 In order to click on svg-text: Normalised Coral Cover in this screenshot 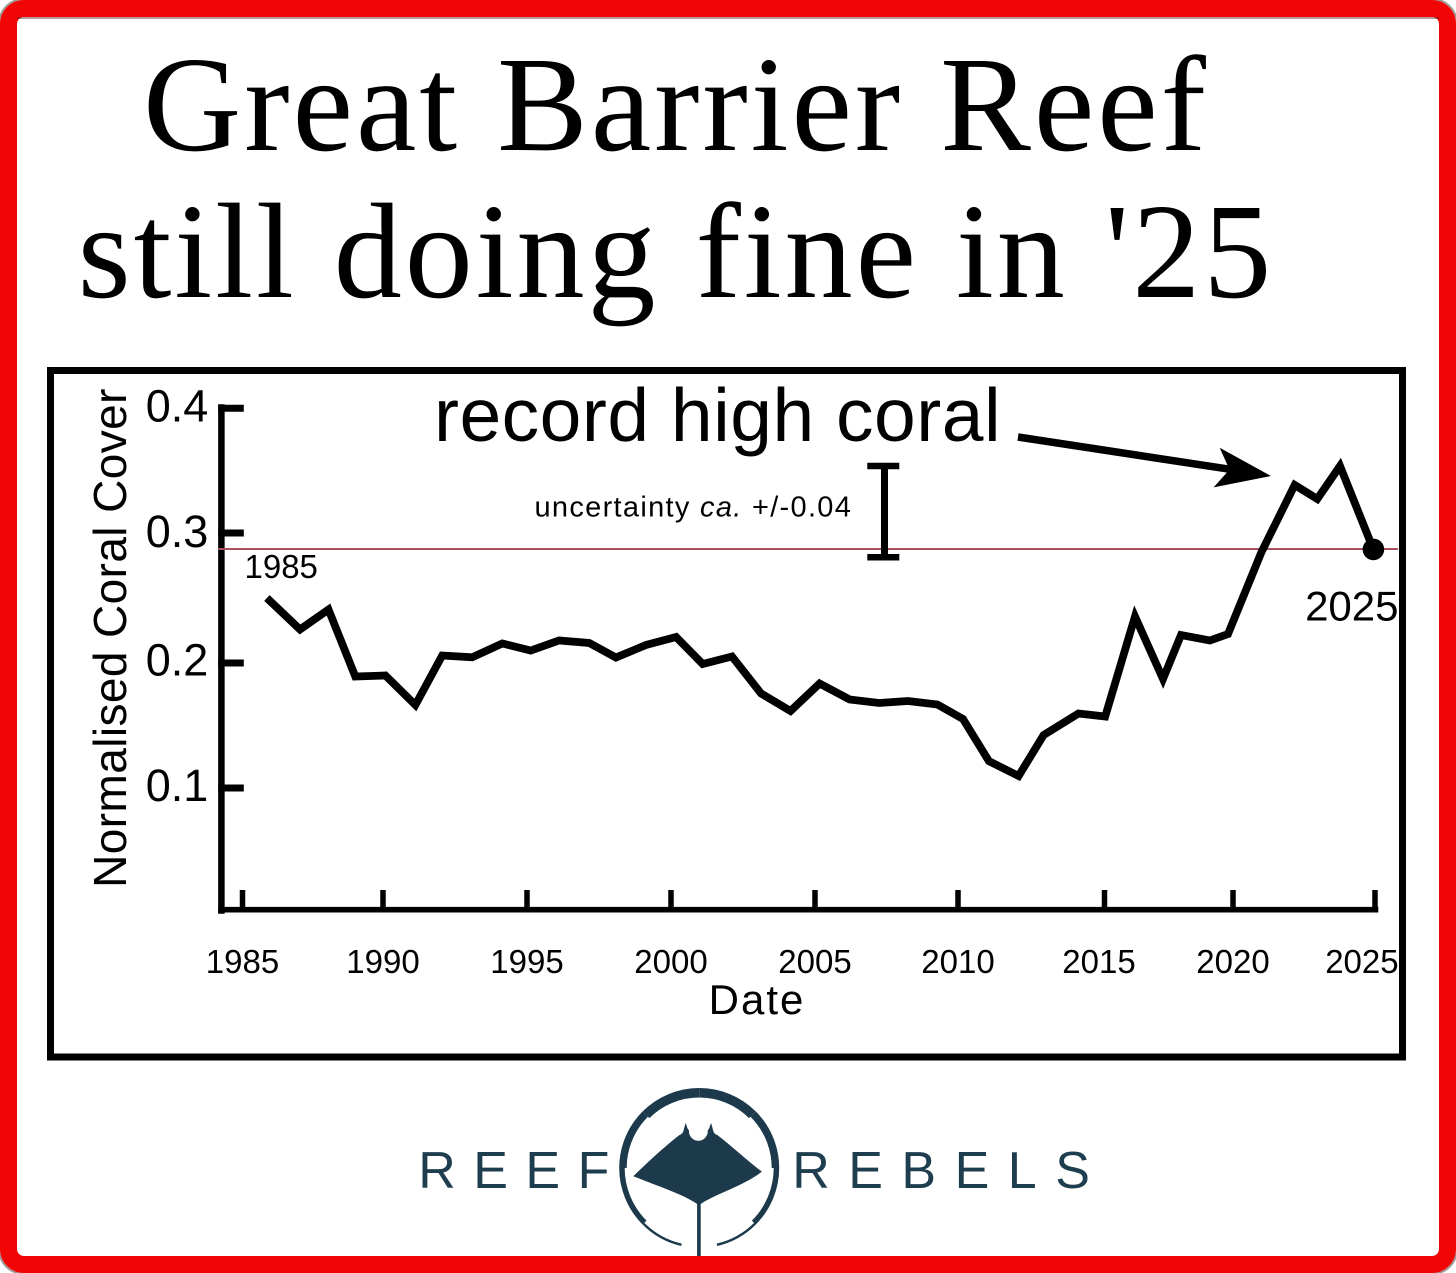, I will do `click(110, 638)`.